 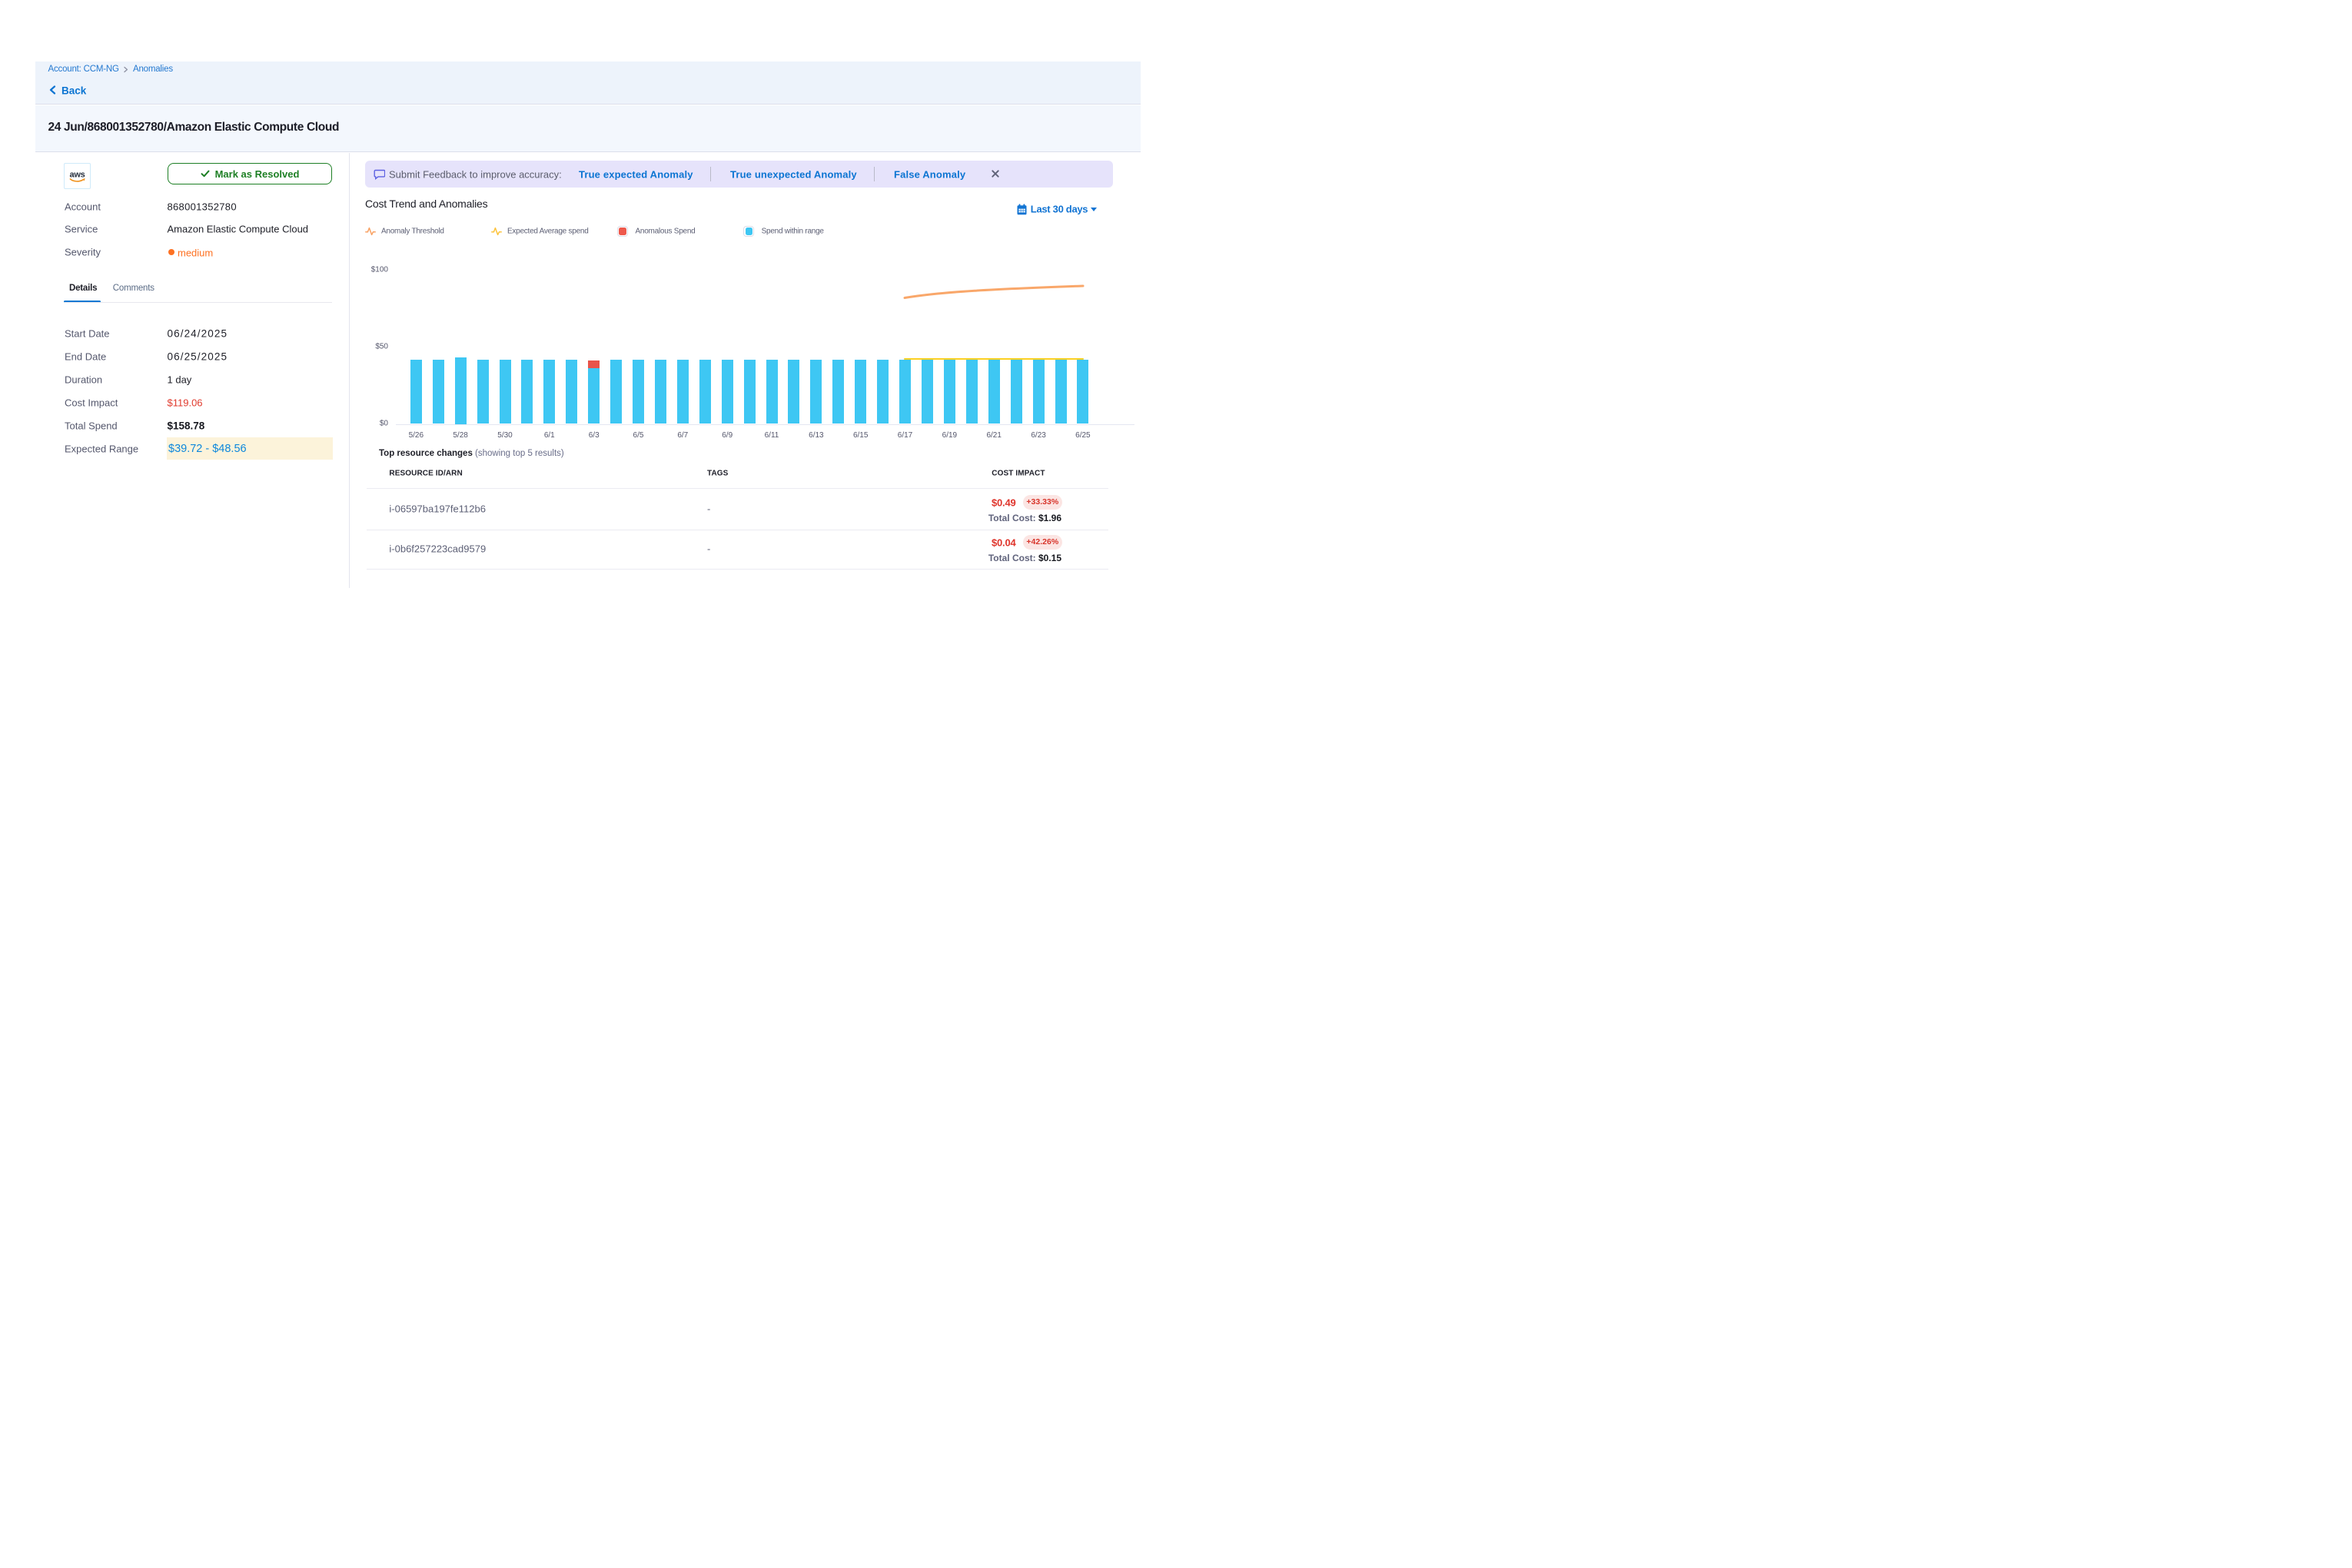 What do you see at coordinates (77, 175) in the screenshot?
I see `svg-text: aws` at bounding box center [77, 175].